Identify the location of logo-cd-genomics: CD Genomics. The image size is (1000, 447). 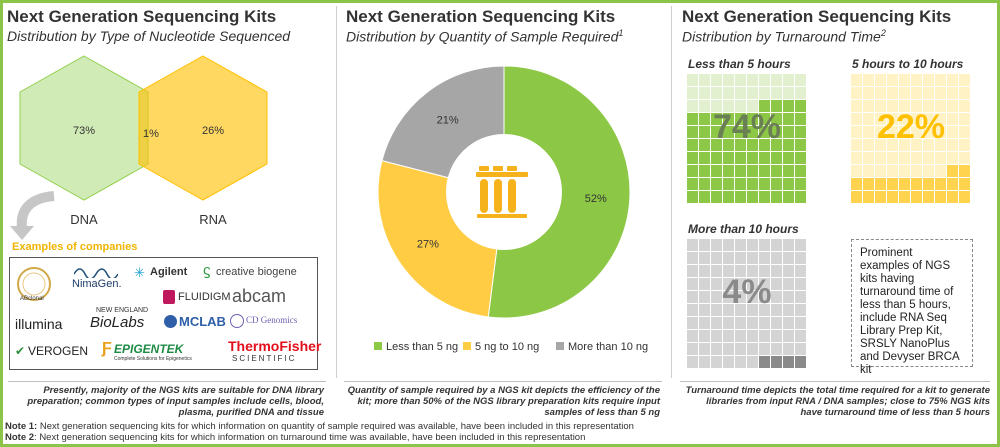
(272, 320).